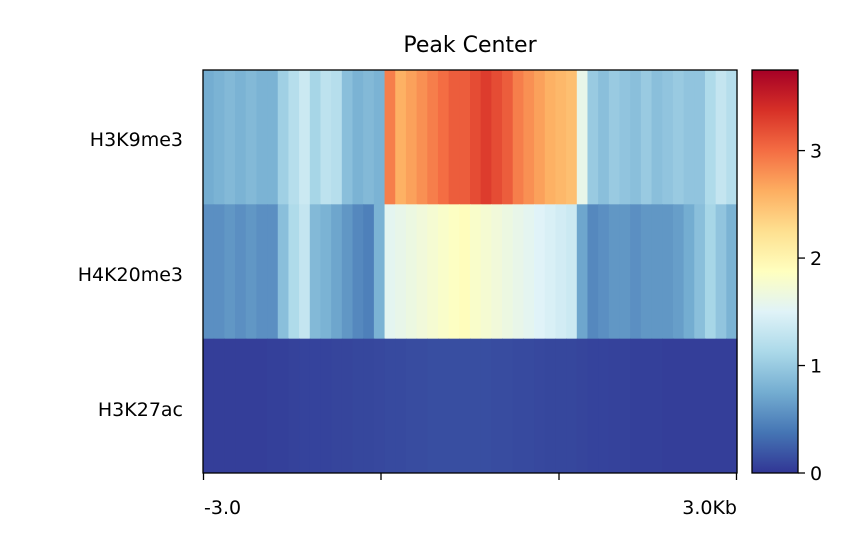  I want to click on row-label-h3k9me3: H3K9me3, so click(136, 140).